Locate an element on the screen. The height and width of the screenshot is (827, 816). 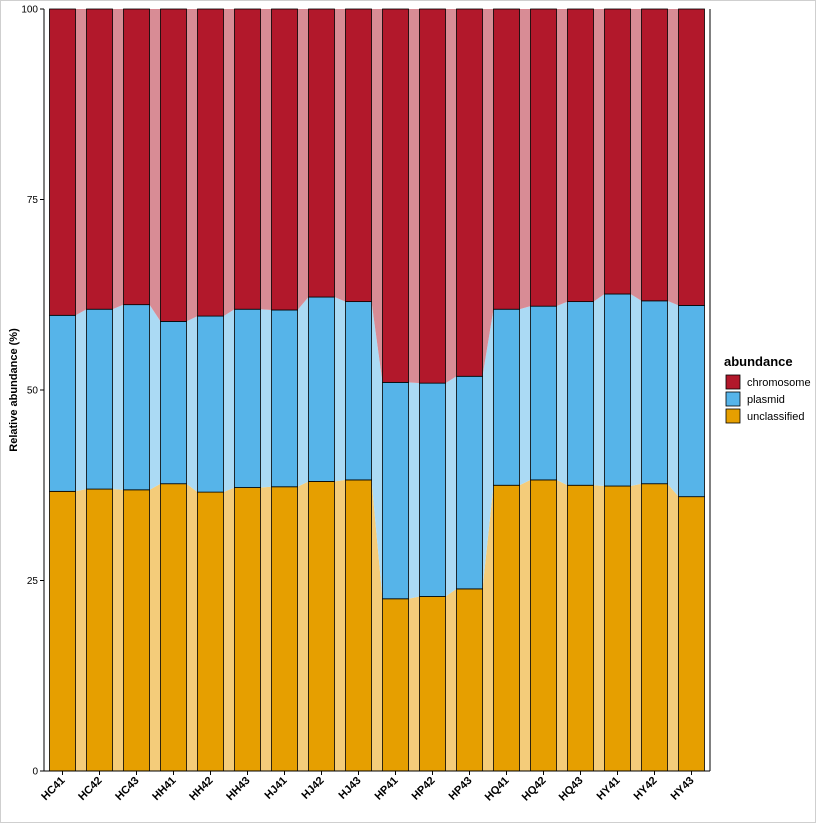
ribbon-plasmid-HQ43-HY41 is located at coordinates (599, 390).